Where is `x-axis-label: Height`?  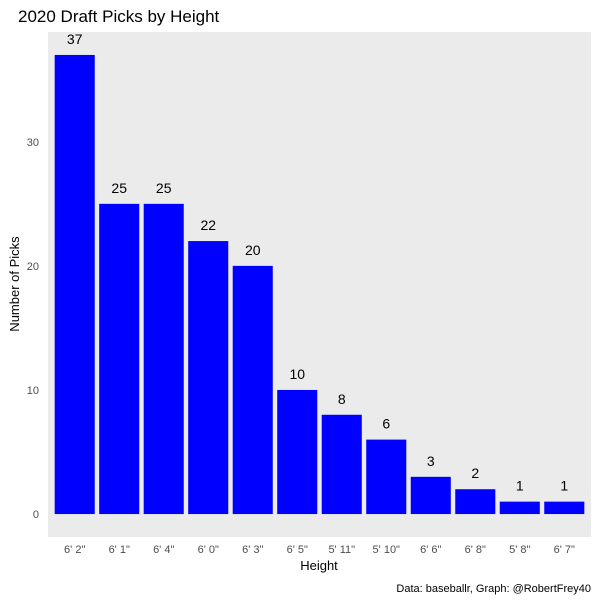
x-axis-label: Height is located at coordinates (319, 565).